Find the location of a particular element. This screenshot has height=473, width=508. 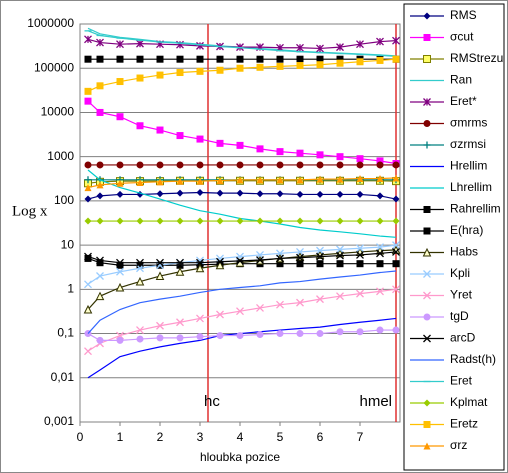

annotation-label: hmel is located at coordinates (375, 401).